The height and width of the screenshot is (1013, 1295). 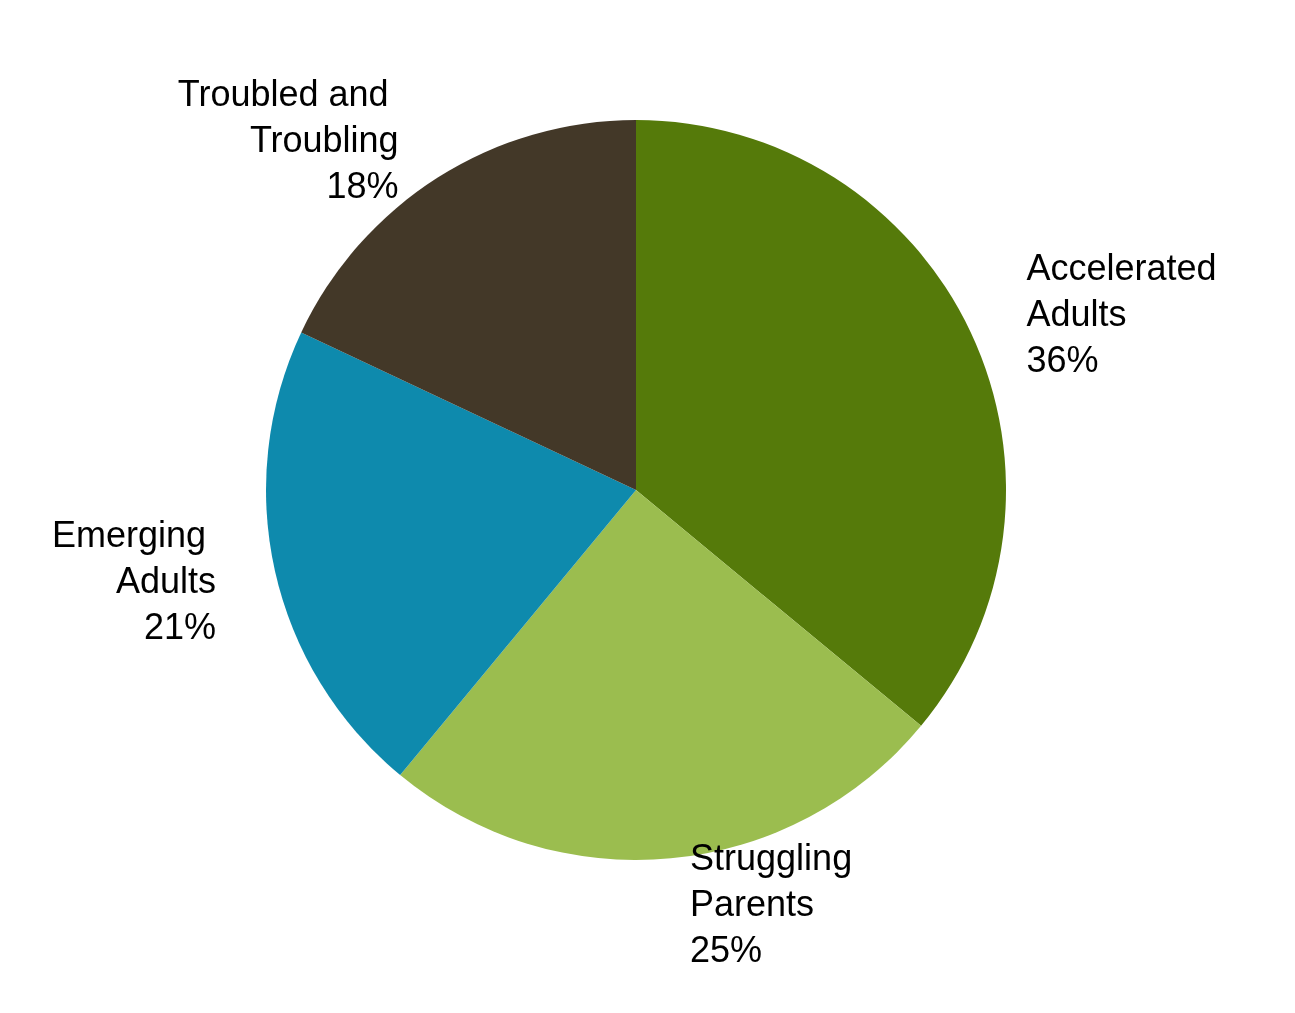 What do you see at coordinates (776, 880) in the screenshot?
I see `slice-label: Struggling Parents` at bounding box center [776, 880].